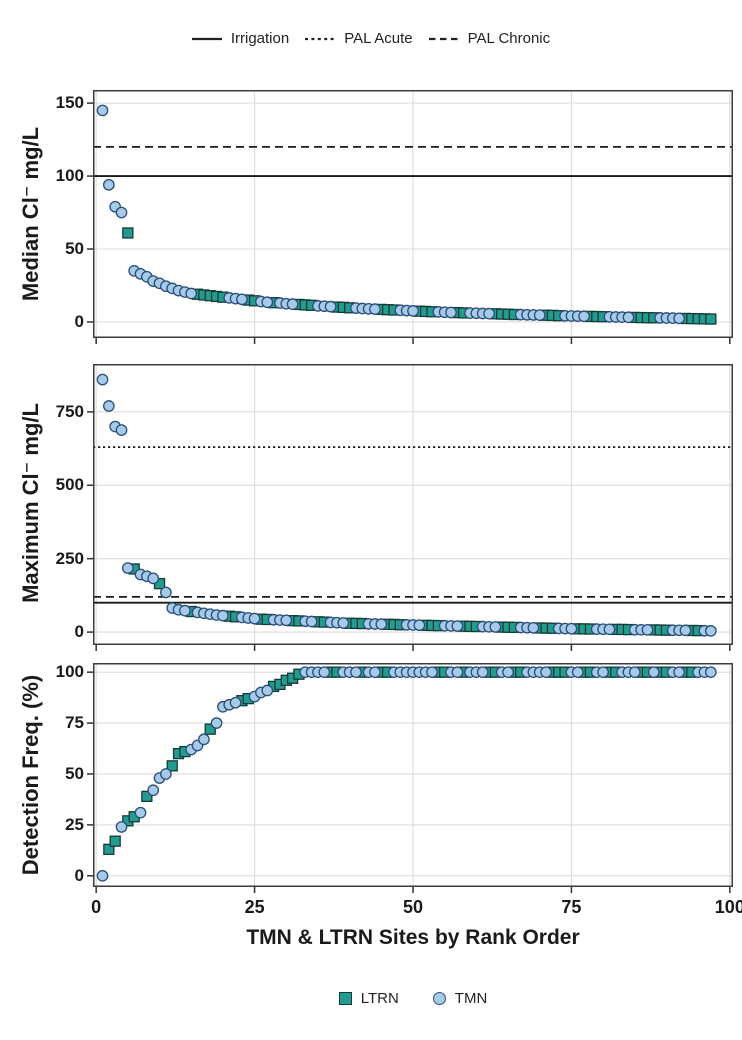  What do you see at coordinates (320, 38) in the screenshot?
I see `pal-acute-line-icon` at bounding box center [320, 38].